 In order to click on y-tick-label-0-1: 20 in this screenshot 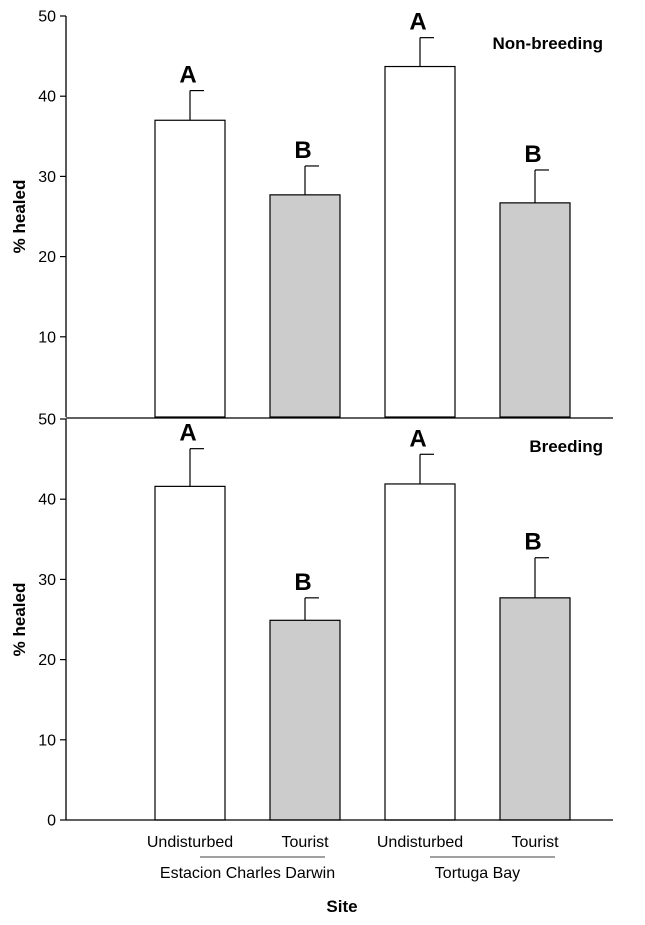, I will do `click(47, 257)`.